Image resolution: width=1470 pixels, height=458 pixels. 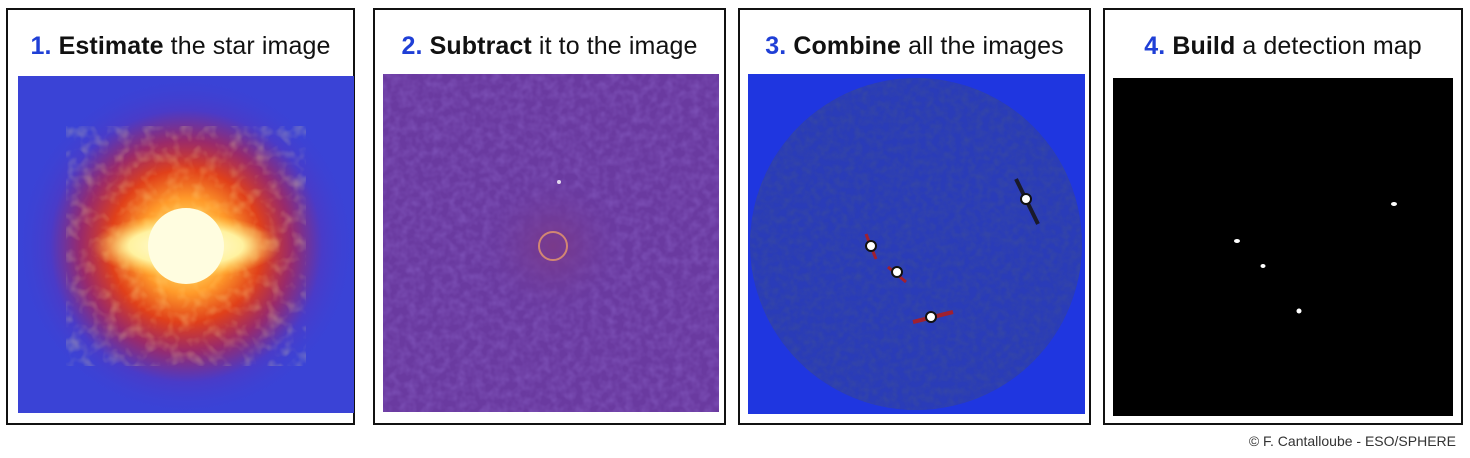 I want to click on step-title: 4. Build a detection map, so click(x=1283, y=46).